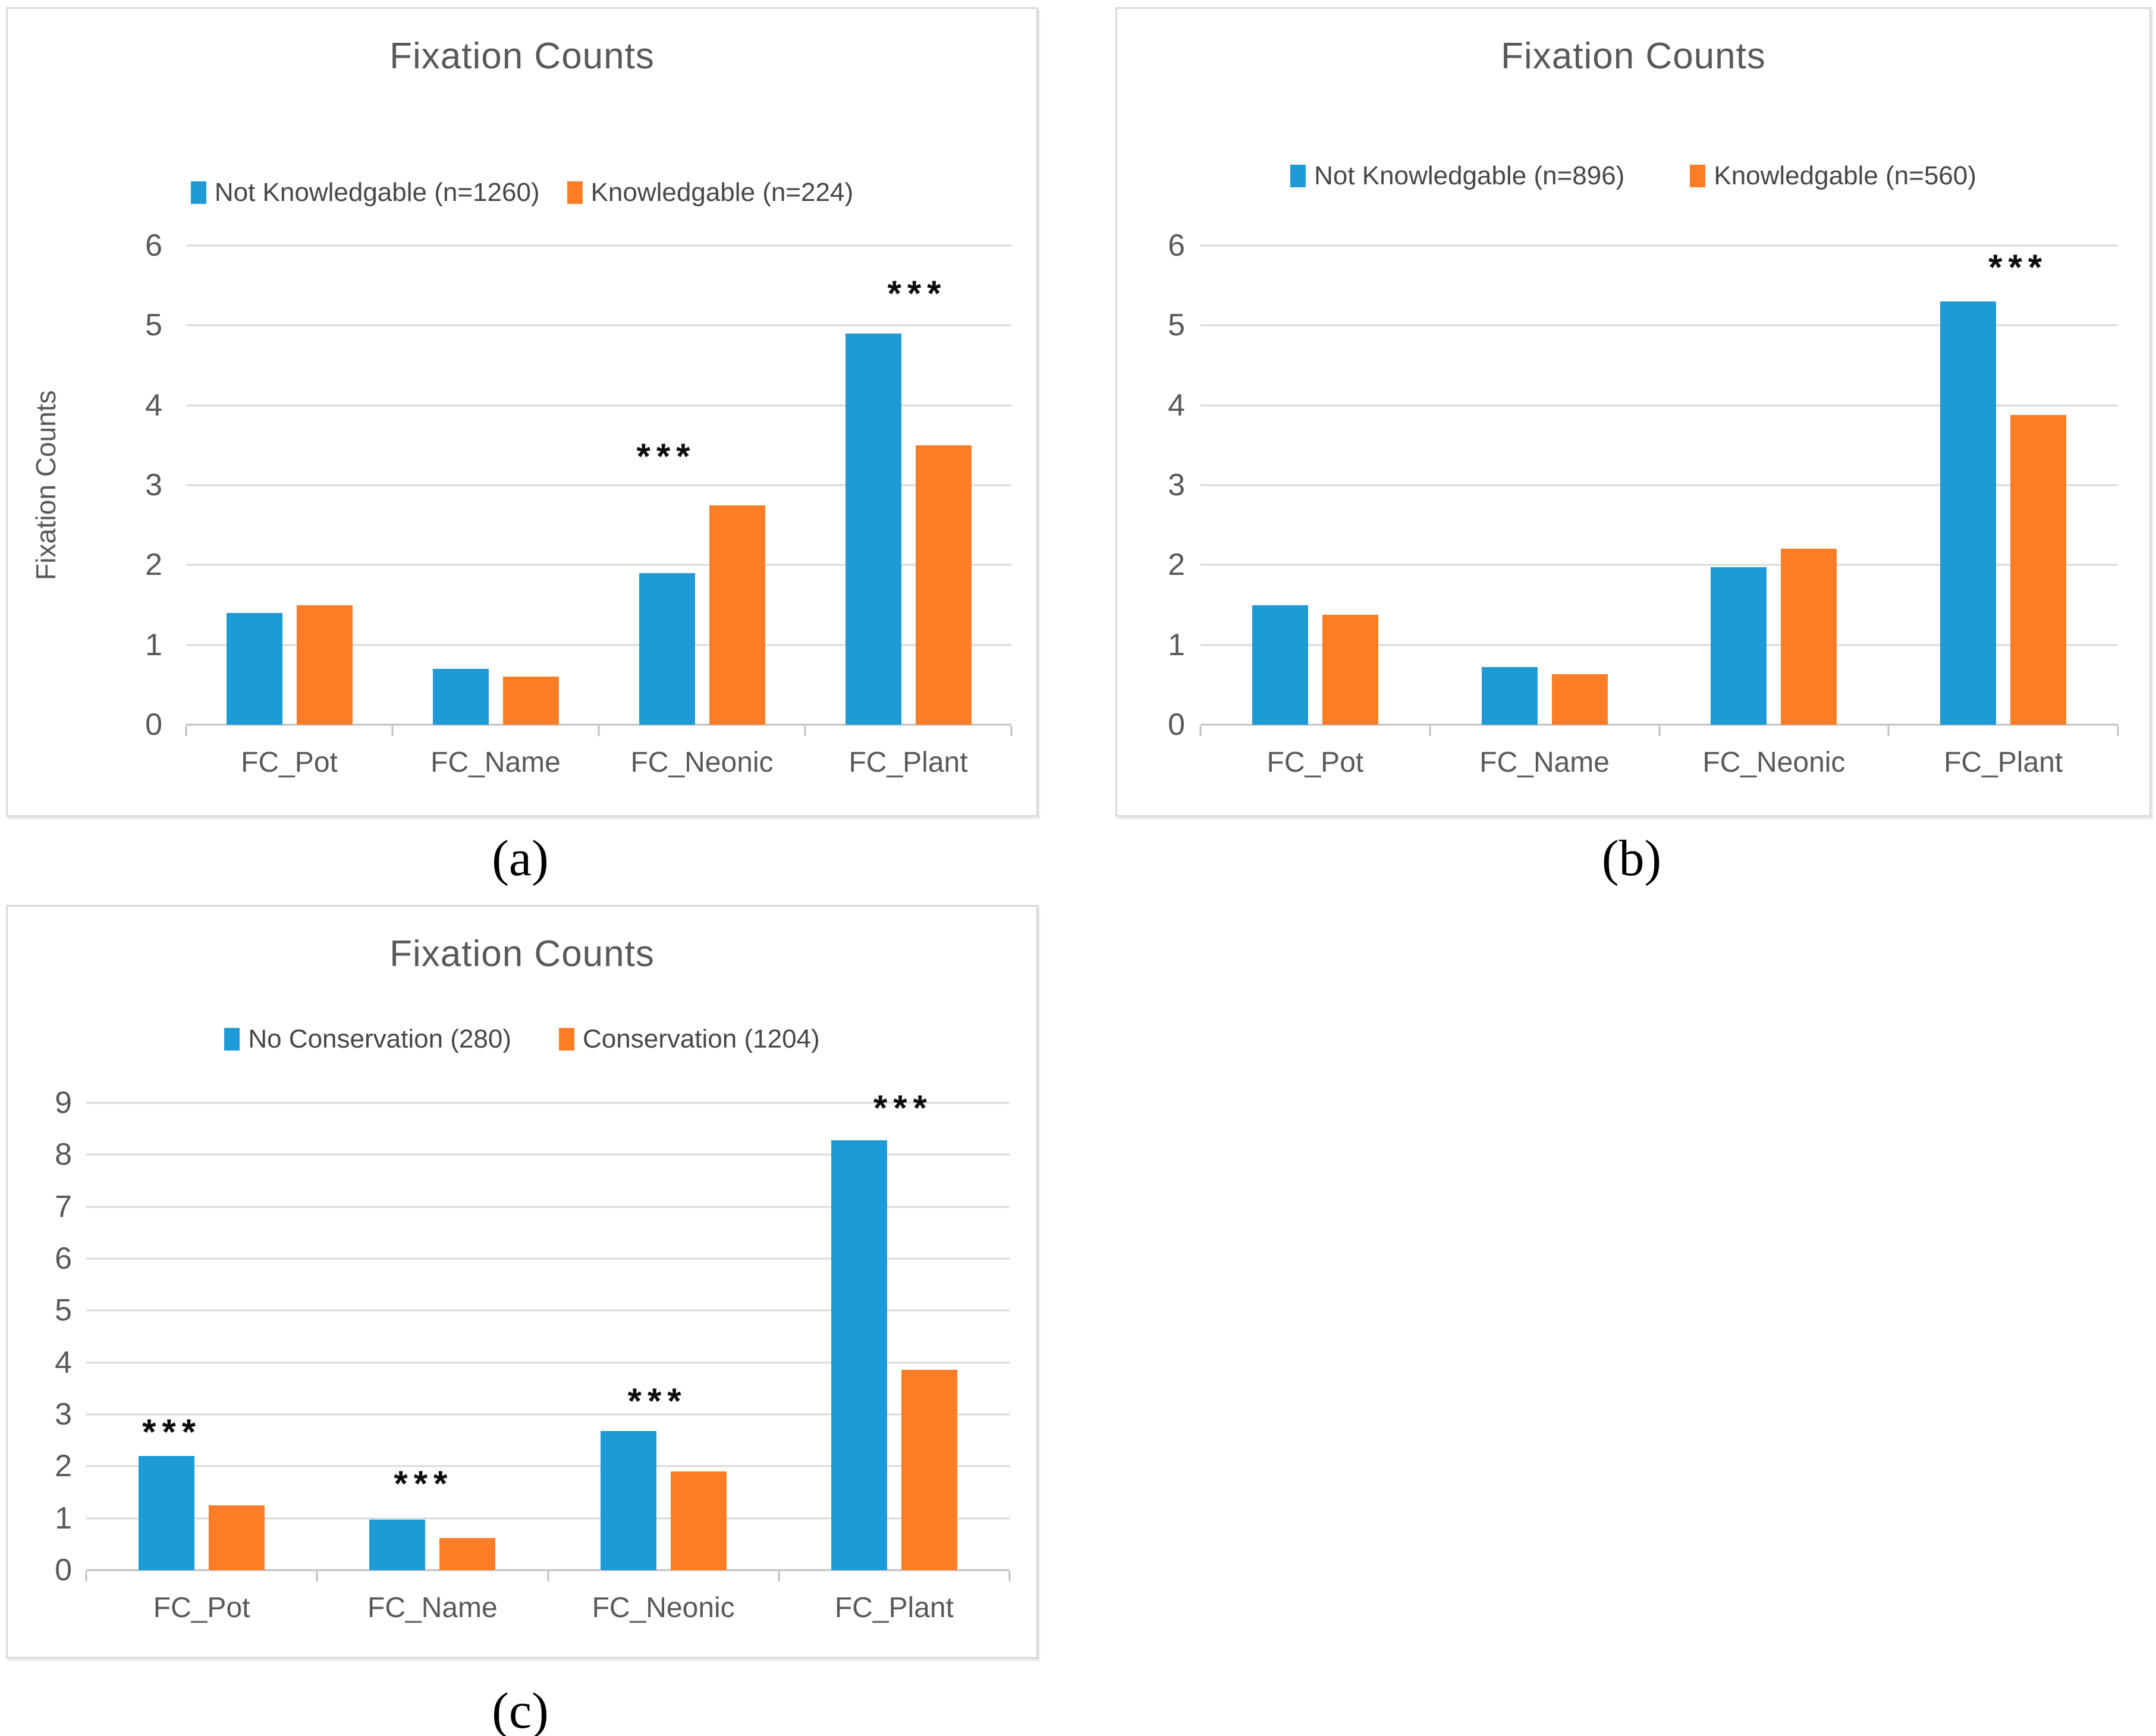  I want to click on legend-label: Conservation (1204), so click(701, 1038).